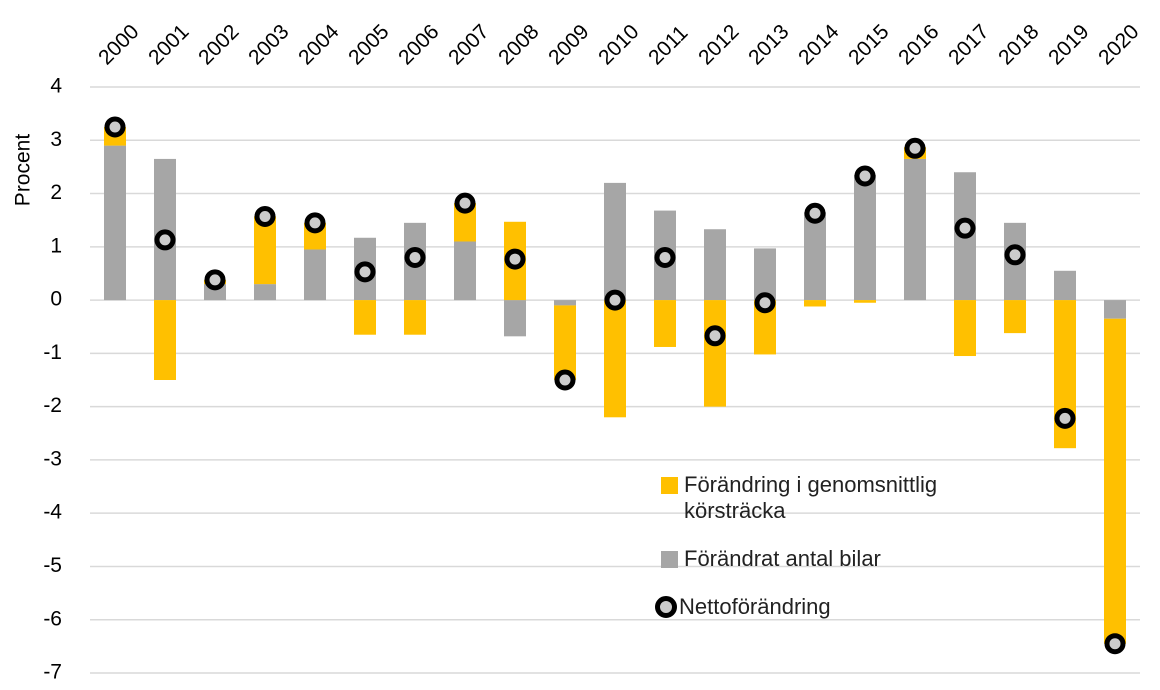 This screenshot has height=690, width=1160. I want to click on legend-label: Förändring i genomsnittlig körsträcka, so click(811, 497).